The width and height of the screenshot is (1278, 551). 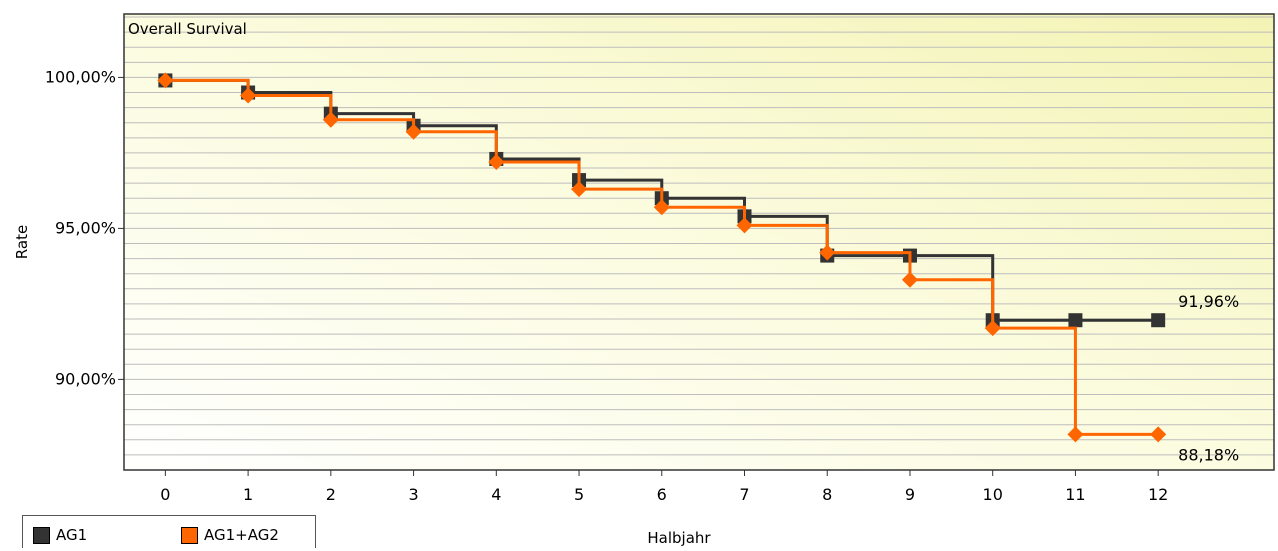 What do you see at coordinates (1075, 494) in the screenshot?
I see `x-tick-label: 11` at bounding box center [1075, 494].